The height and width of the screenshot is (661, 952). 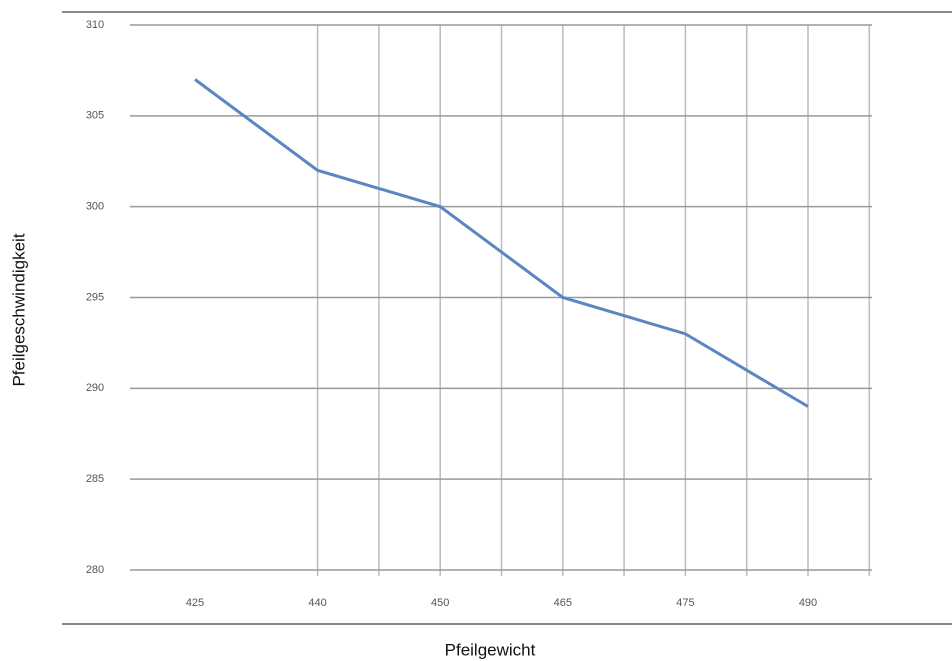 I want to click on x-axis-title: Pfeilgewicht, so click(x=490, y=649).